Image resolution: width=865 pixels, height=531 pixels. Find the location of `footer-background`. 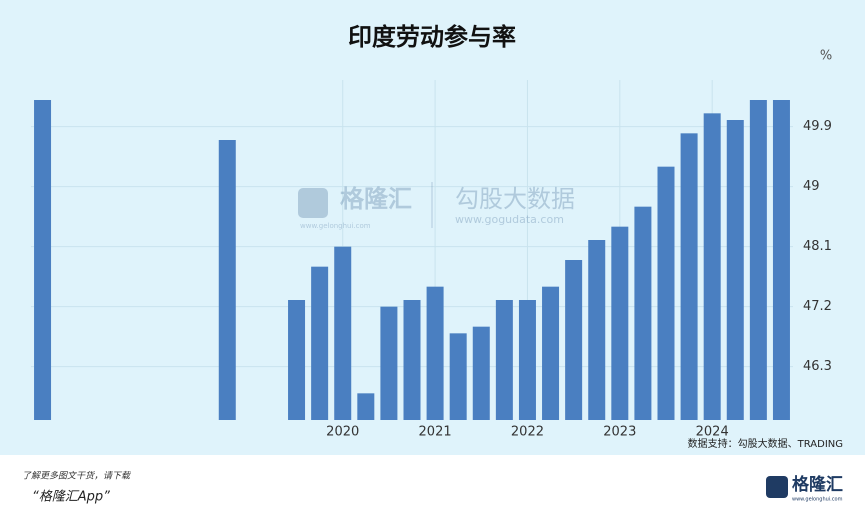

footer-background is located at coordinates (432, 493).